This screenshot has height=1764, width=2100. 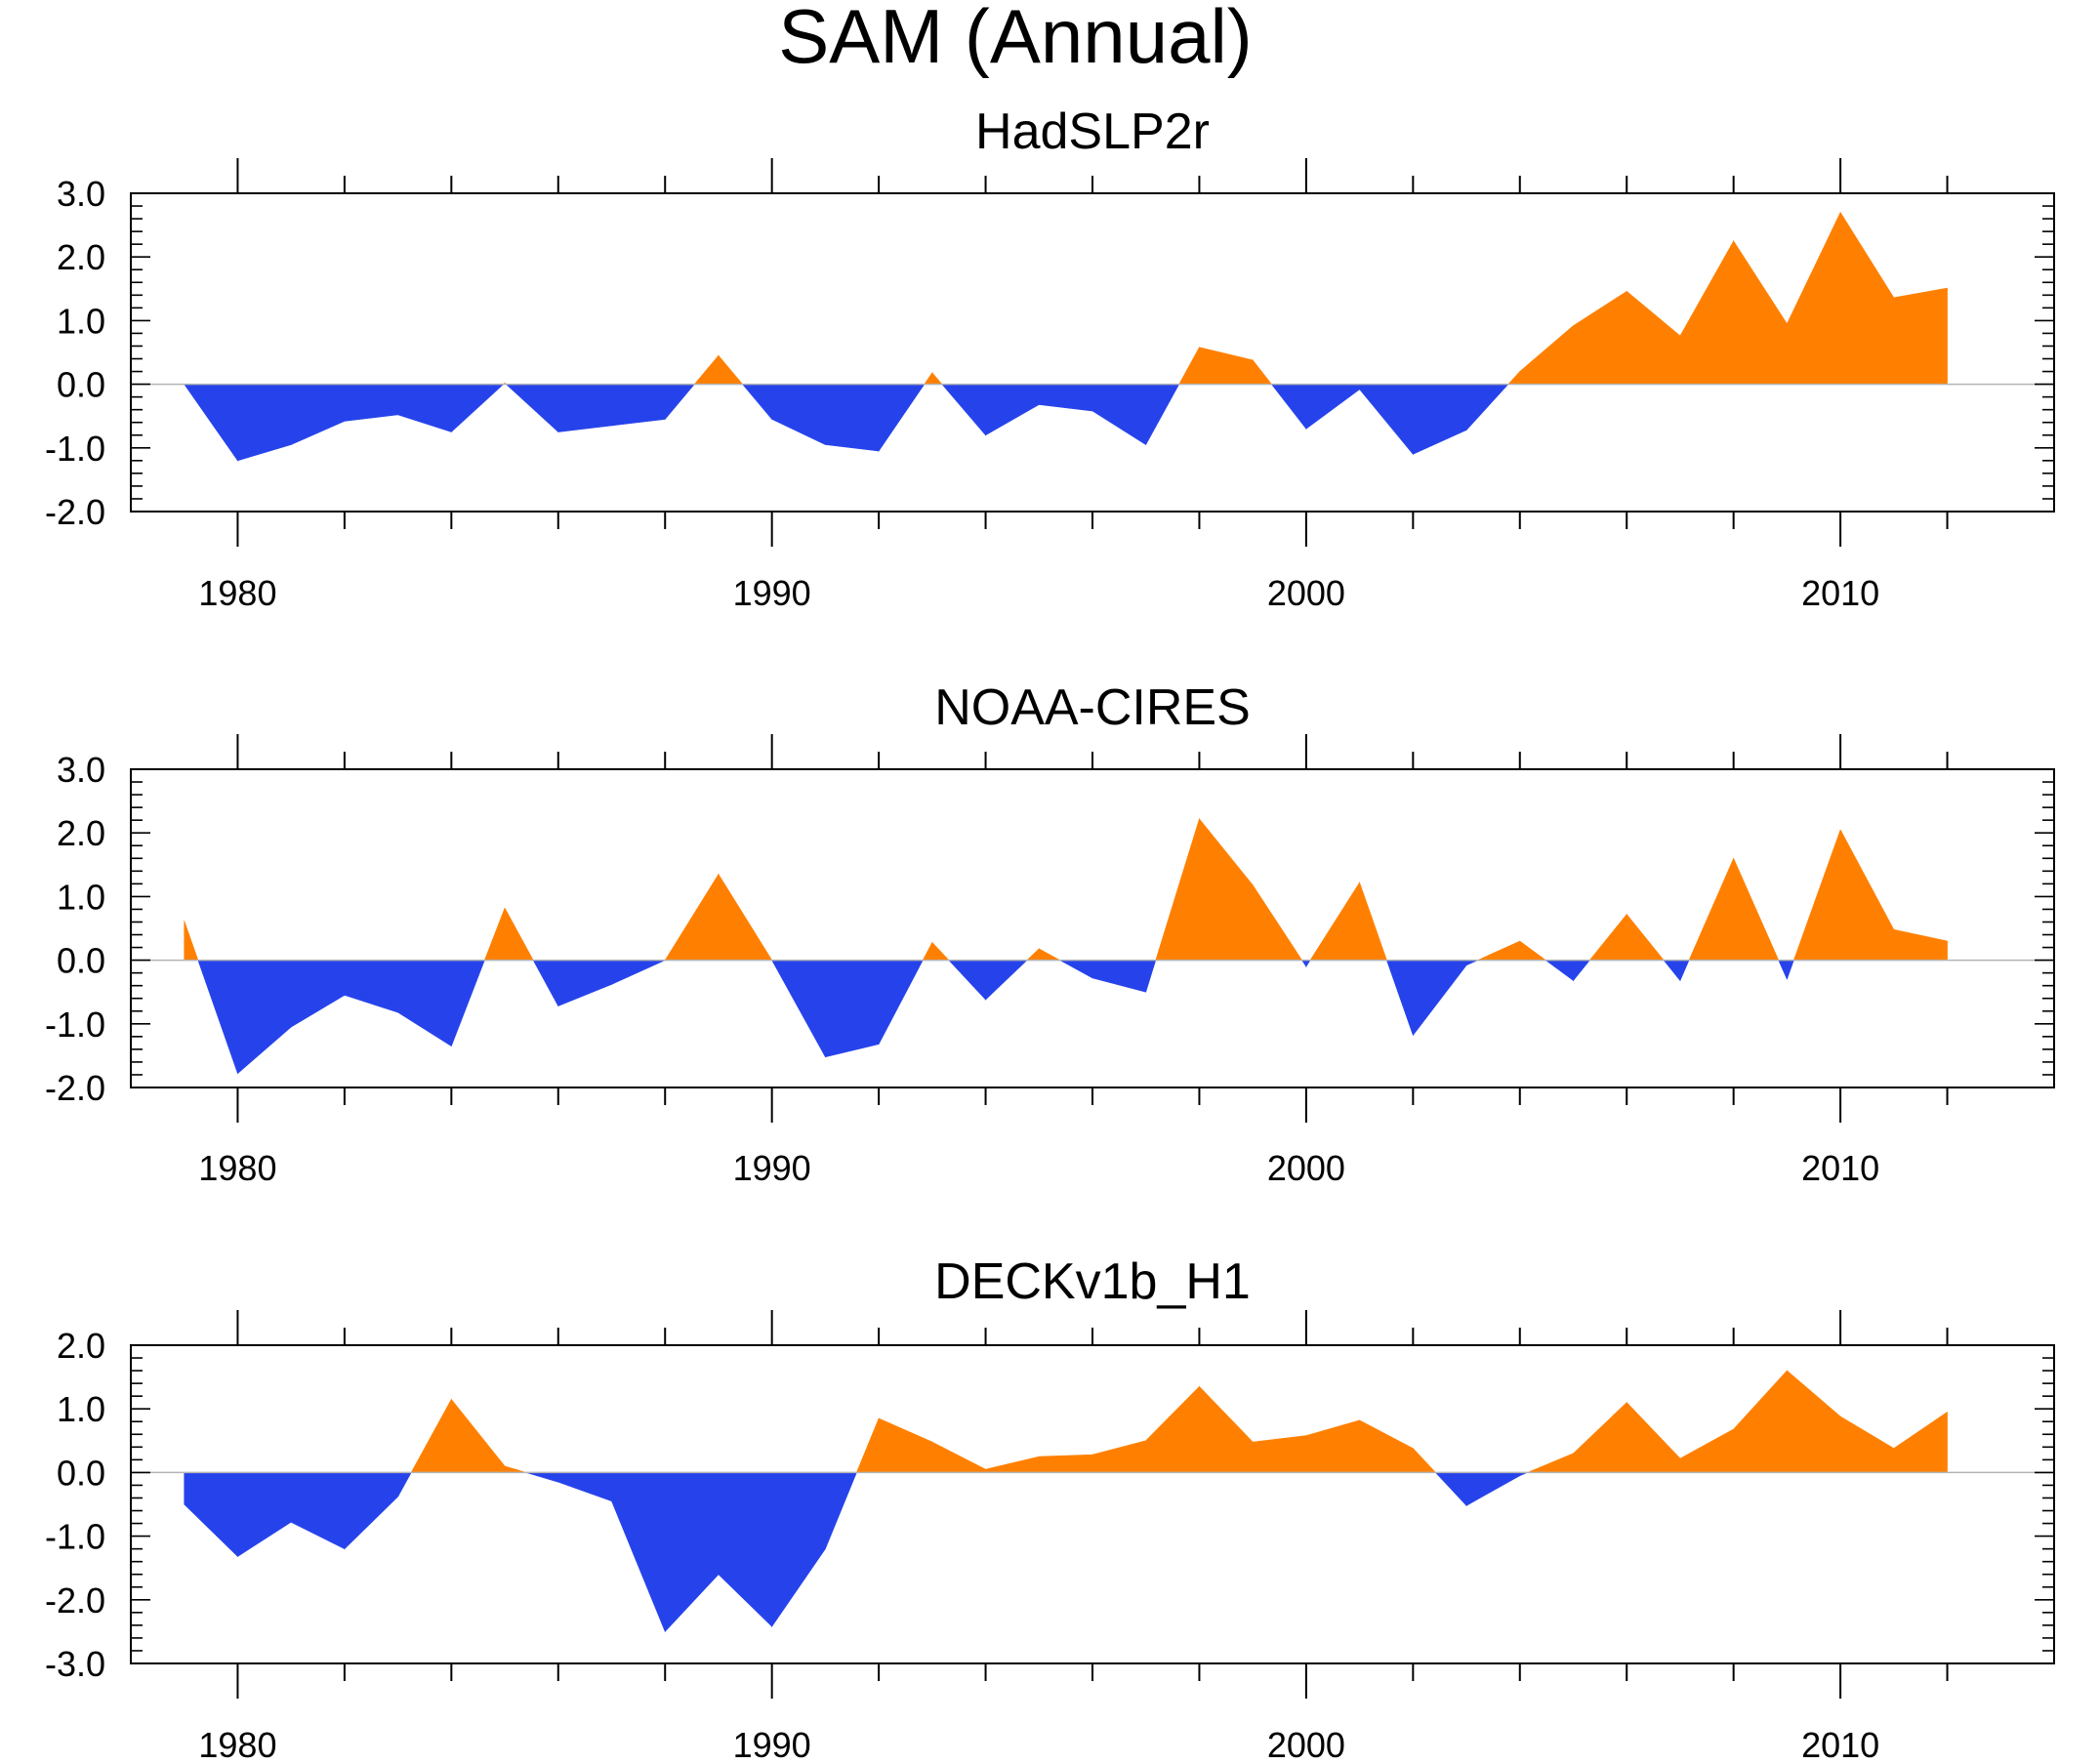 I want to click on panel-title: NOAA-CIRES, so click(x=1092, y=707).